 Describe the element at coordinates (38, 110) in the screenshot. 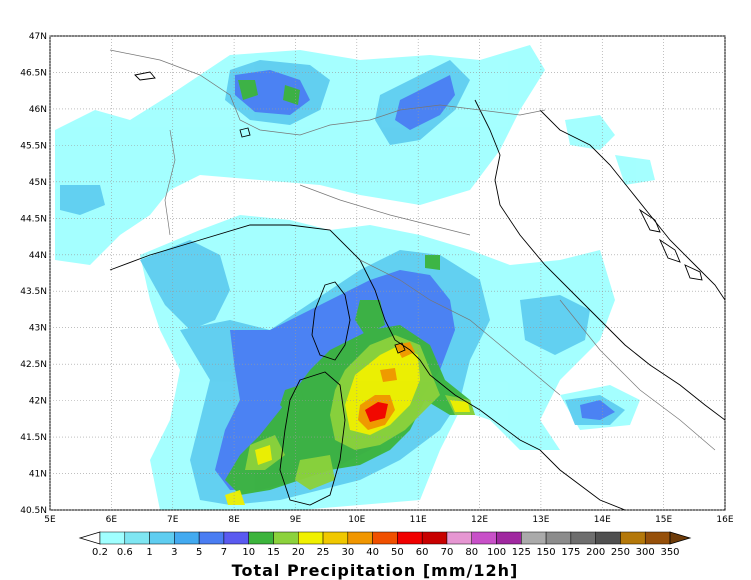

I see `lat-tick-label: 46N` at that location.